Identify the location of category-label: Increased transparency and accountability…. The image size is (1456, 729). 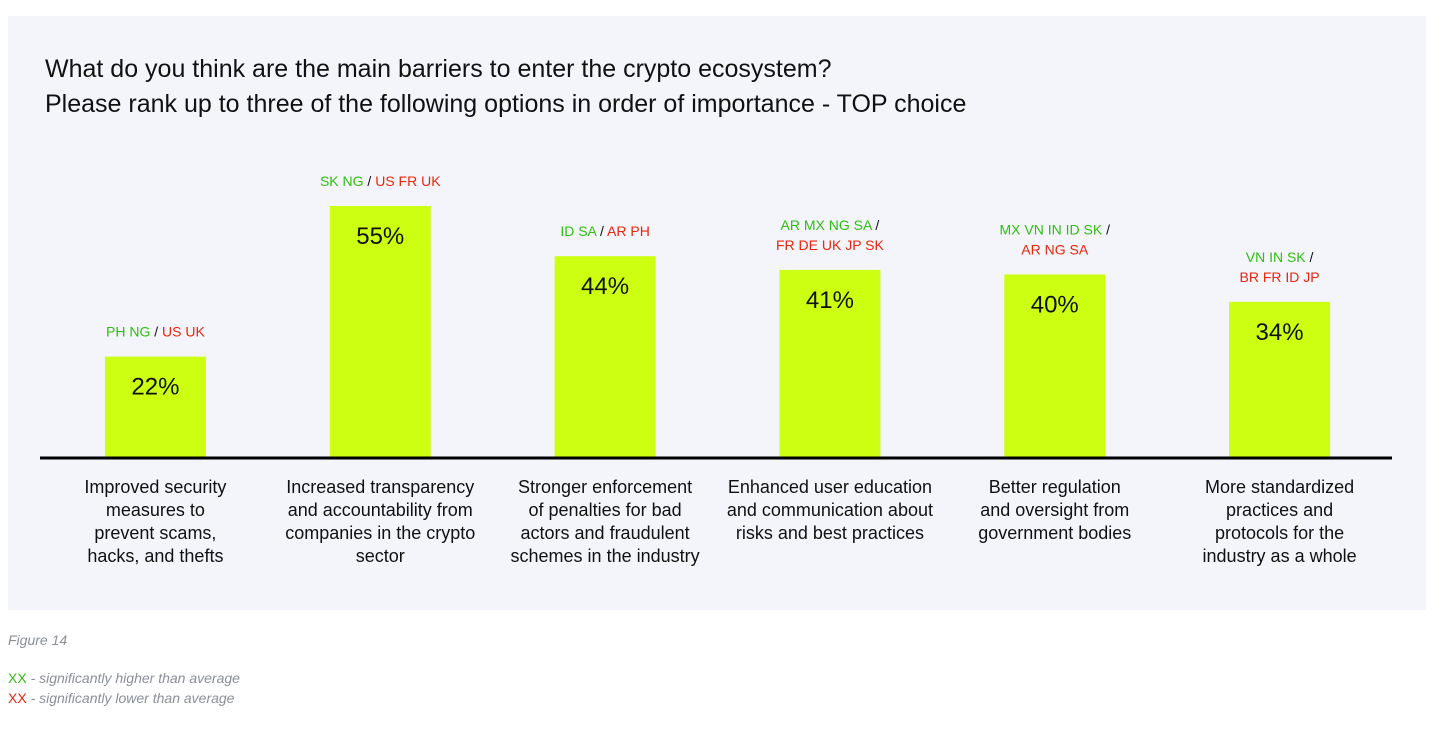
(380, 521).